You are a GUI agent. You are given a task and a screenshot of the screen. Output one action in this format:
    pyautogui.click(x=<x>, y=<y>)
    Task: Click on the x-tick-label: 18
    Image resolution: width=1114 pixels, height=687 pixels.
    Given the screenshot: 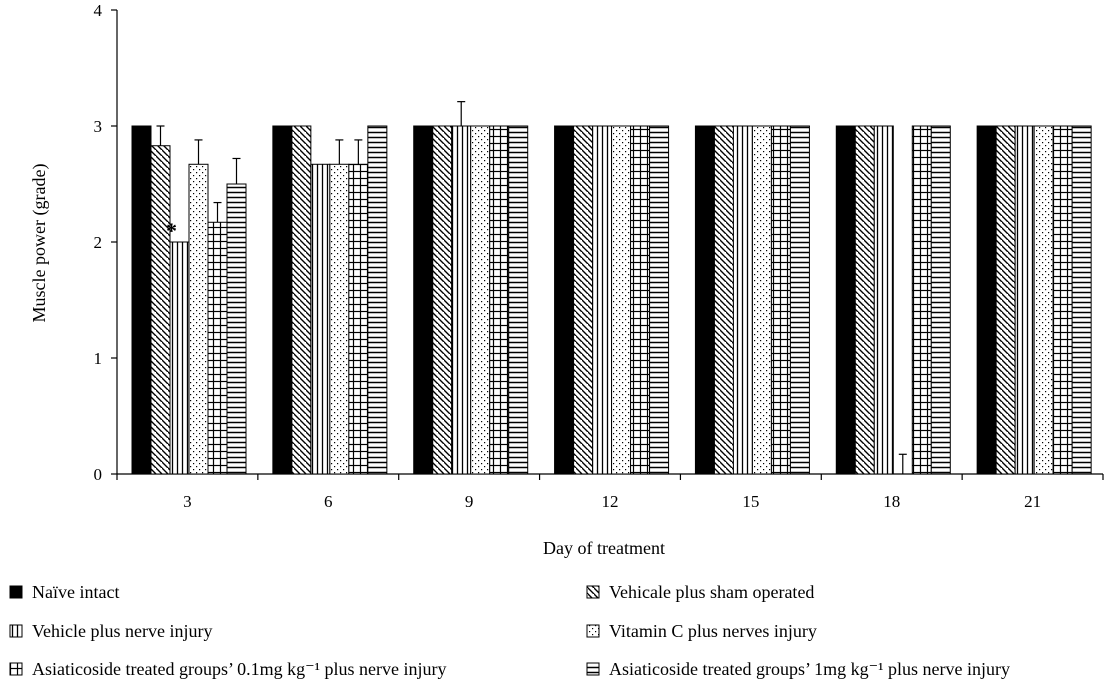 What is the action you would take?
    pyautogui.click(x=891, y=501)
    